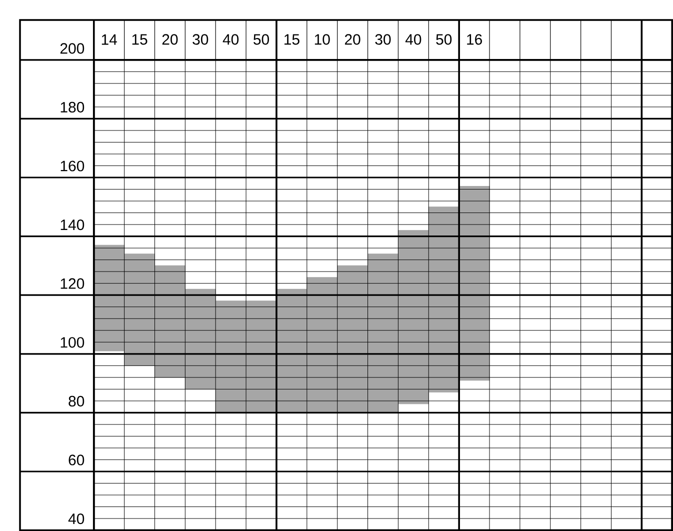  I want to click on x-tick-label: 16, so click(474, 39).